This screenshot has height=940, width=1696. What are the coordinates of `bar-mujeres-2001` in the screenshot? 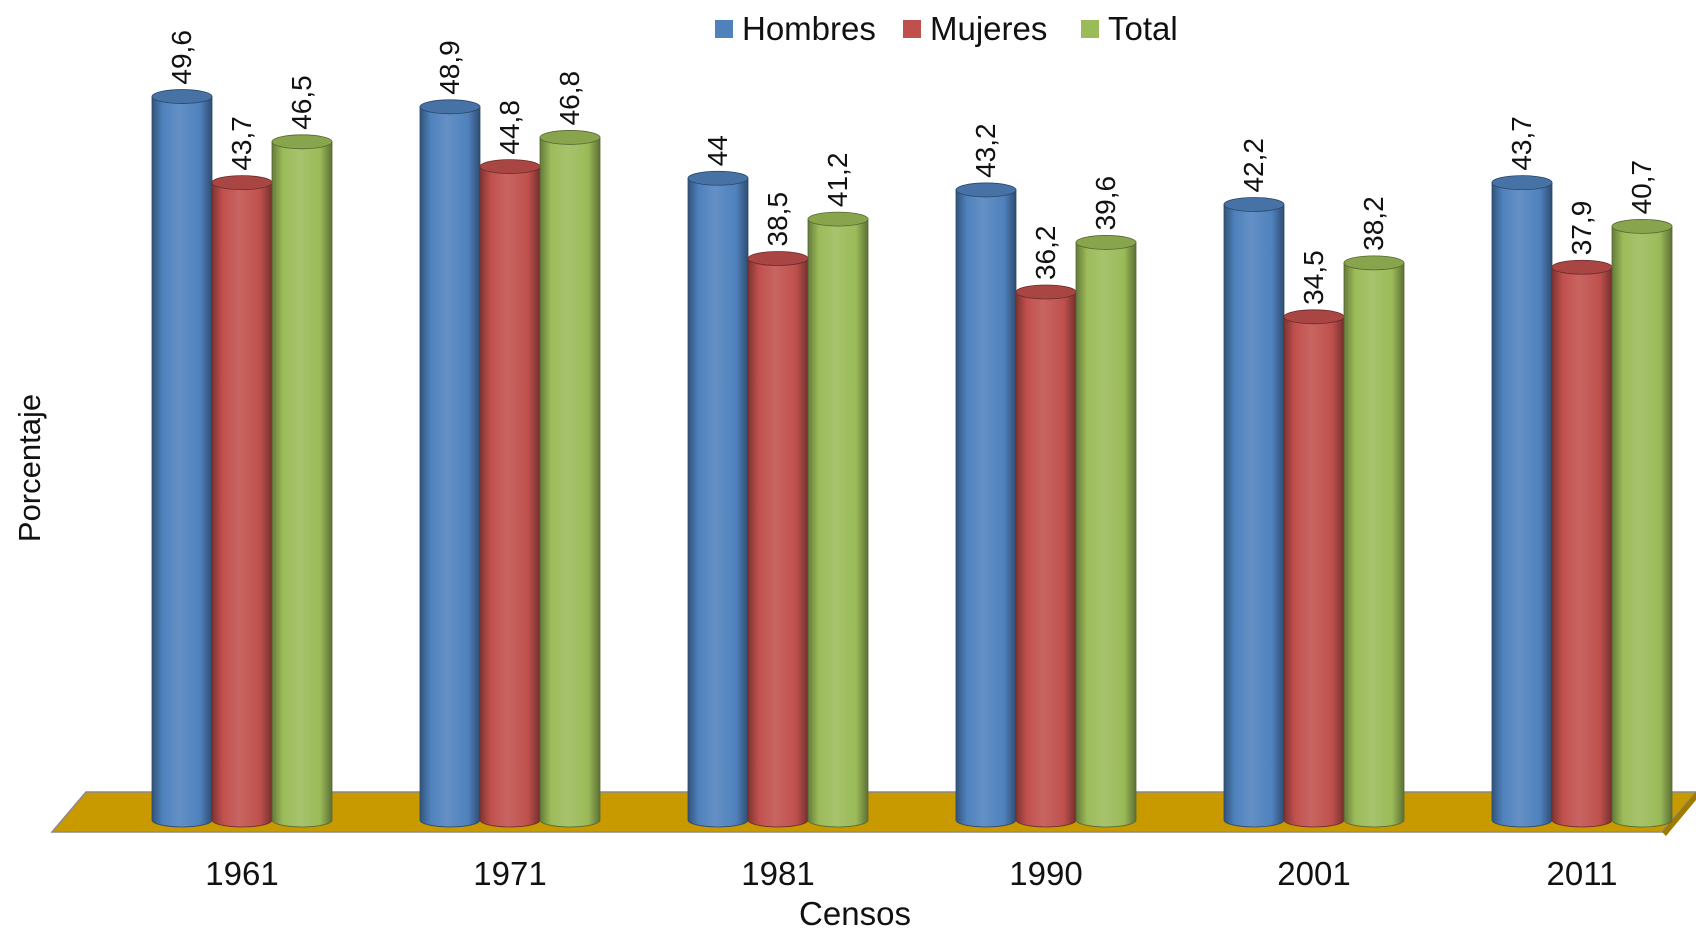 It's located at (1314, 568).